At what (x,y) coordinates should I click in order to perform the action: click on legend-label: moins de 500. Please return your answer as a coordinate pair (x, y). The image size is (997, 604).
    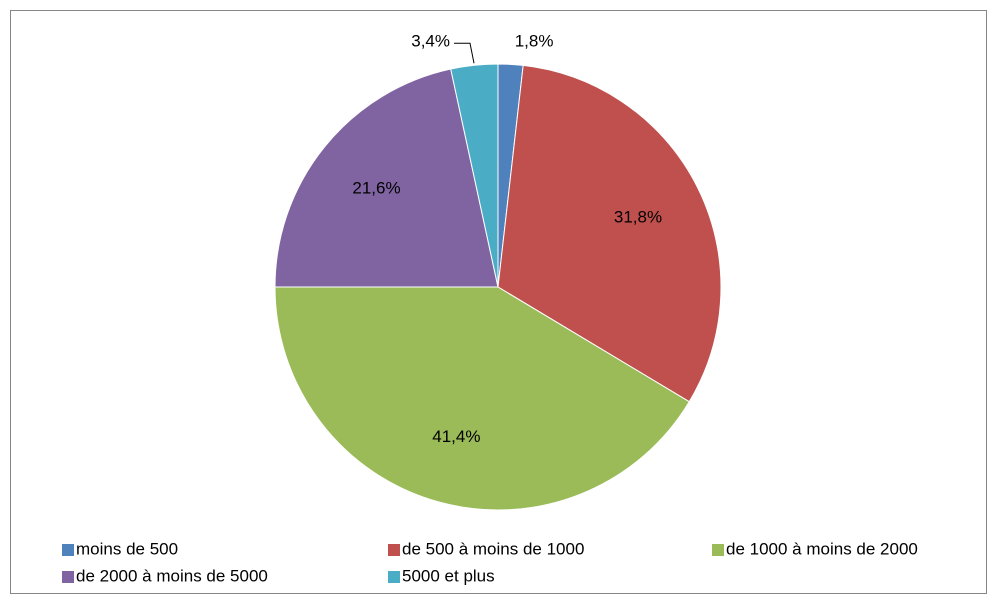
    Looking at the image, I should click on (127, 548).